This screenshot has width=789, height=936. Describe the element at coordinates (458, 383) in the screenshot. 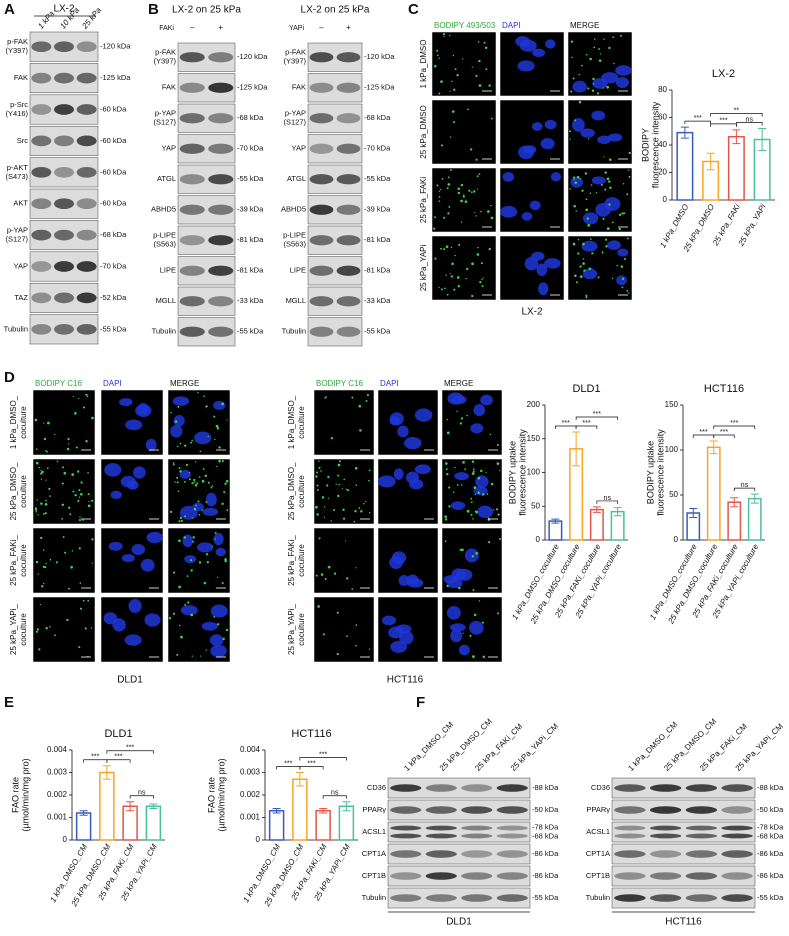

I see `channel-label: MERGE` at that location.